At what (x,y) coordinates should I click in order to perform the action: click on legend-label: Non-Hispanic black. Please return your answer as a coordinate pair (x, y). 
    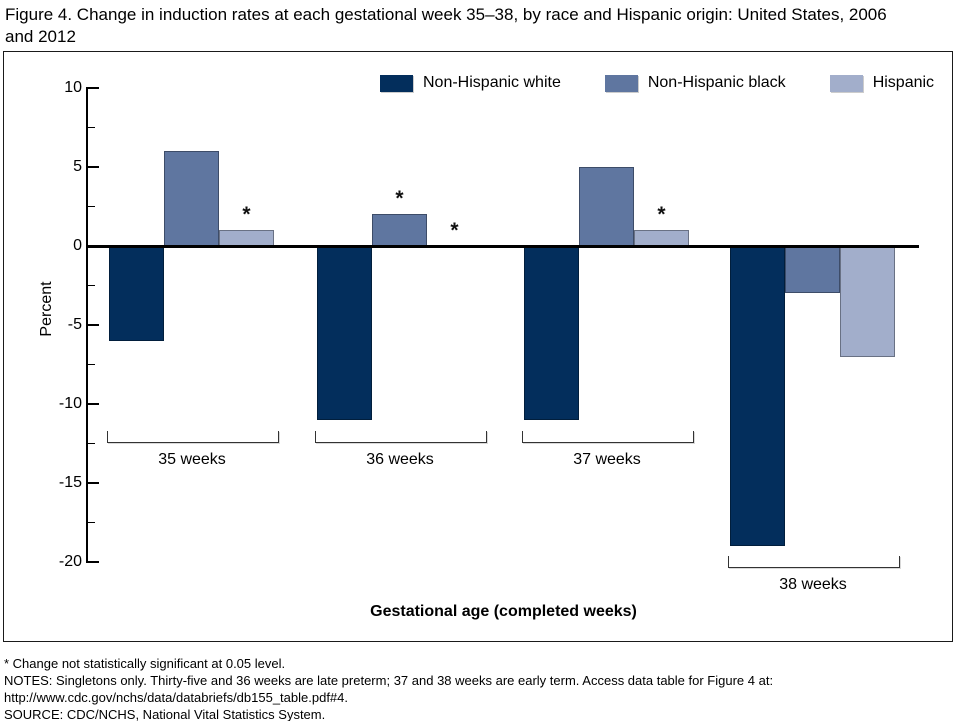
    Looking at the image, I should click on (716, 82).